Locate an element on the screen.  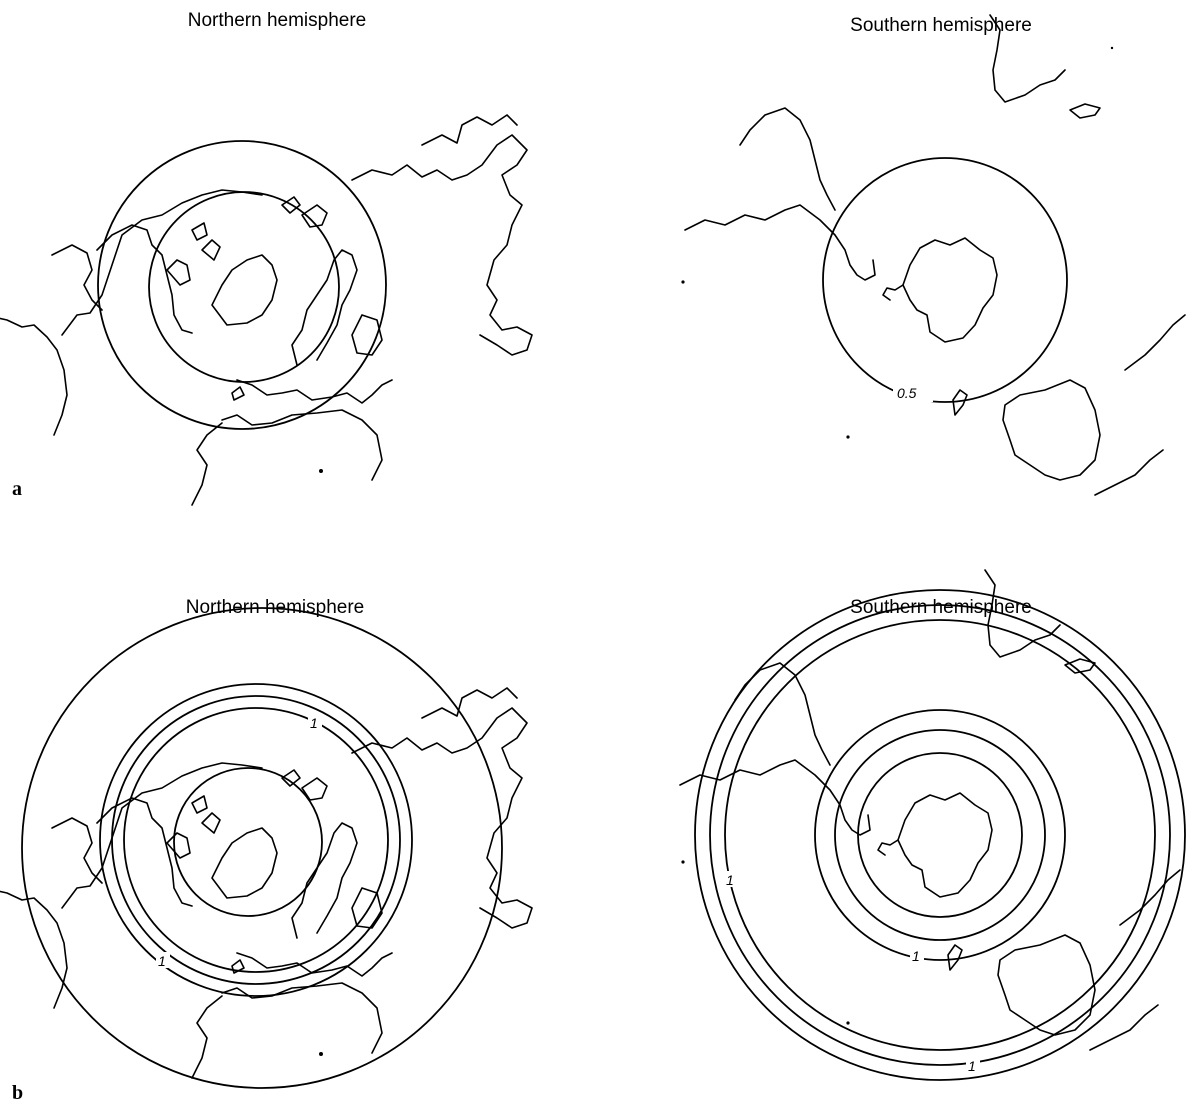
panel-b-letter: b is located at coordinates (18, 1093).